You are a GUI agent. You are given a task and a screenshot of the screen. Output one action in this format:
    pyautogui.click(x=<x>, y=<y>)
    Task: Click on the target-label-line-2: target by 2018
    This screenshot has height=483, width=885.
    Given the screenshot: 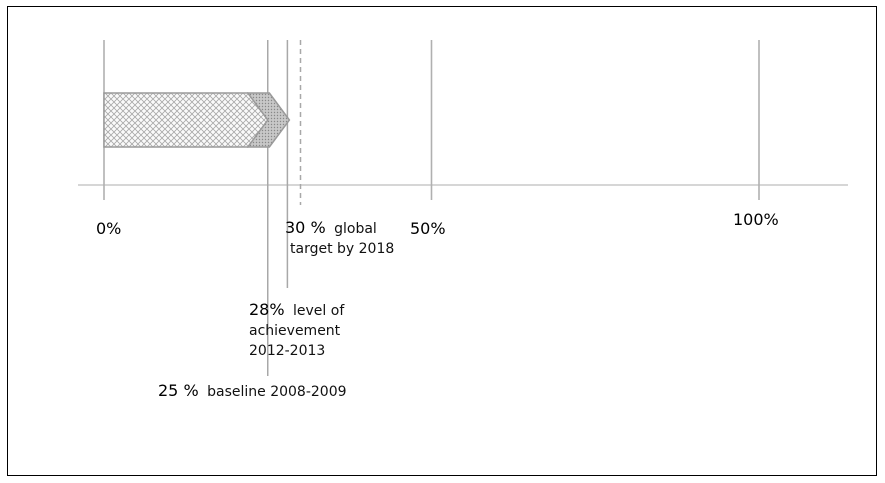 What is the action you would take?
    pyautogui.click(x=342, y=249)
    